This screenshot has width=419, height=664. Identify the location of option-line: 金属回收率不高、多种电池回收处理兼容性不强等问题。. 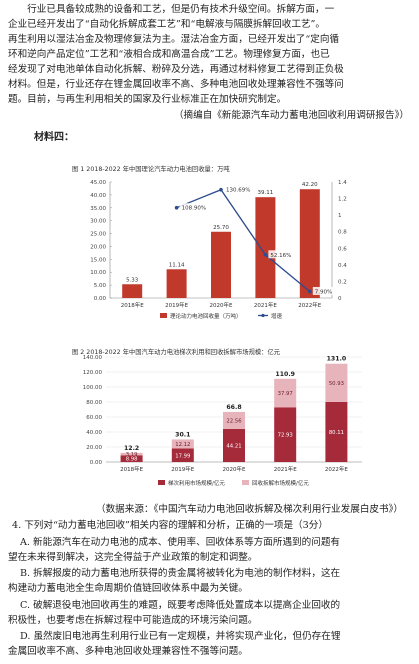
(128, 651).